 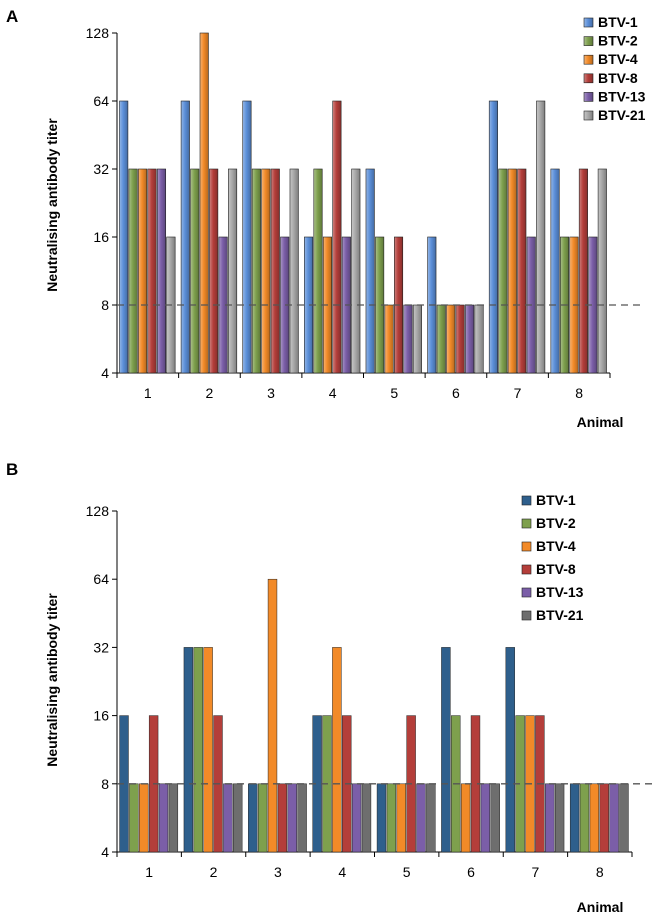 What do you see at coordinates (52, 680) in the screenshot?
I see `y-axis-title: Neutralising antibody titer` at bounding box center [52, 680].